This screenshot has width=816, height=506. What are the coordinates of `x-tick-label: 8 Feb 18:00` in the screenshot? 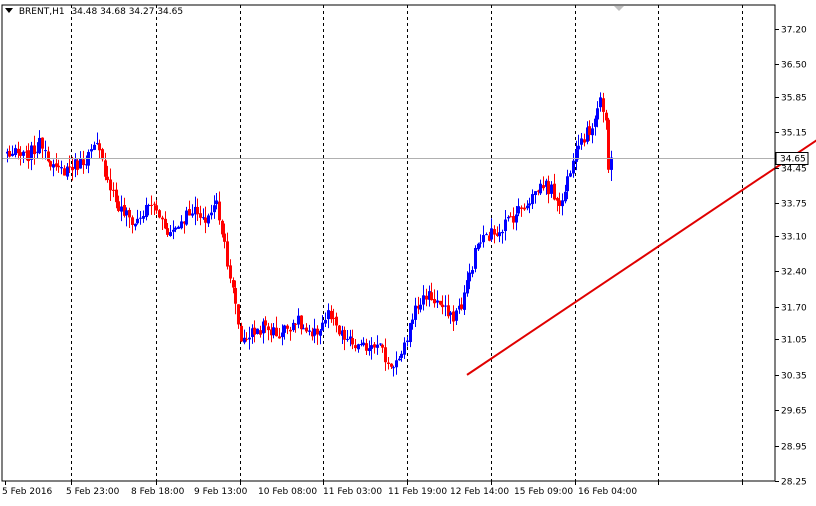 It's located at (158, 492).